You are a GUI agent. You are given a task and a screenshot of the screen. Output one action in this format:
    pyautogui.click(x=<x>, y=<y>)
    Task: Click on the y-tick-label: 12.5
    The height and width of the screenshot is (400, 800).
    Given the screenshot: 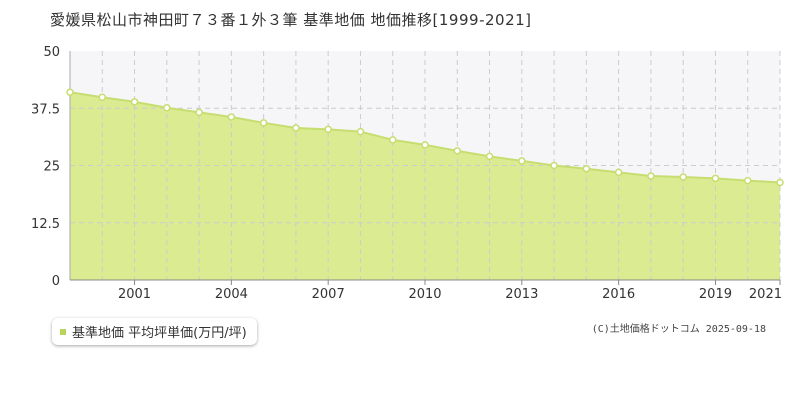 What is the action you would take?
    pyautogui.click(x=45, y=224)
    